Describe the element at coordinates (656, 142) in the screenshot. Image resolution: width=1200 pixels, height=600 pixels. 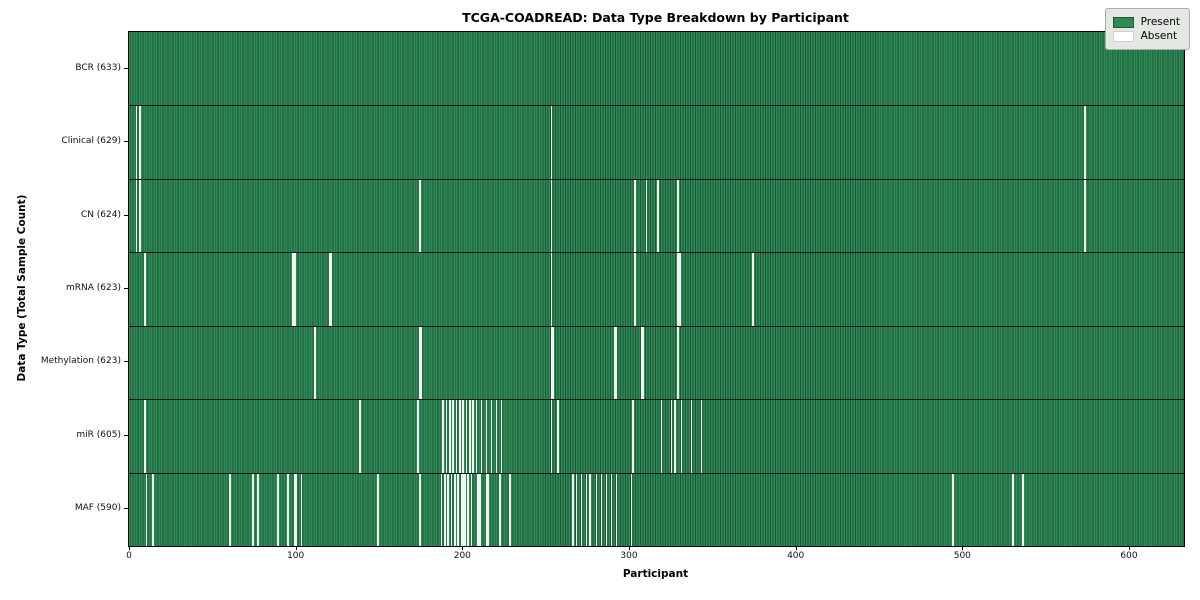
I see `heatmap-row-clinical` at that location.